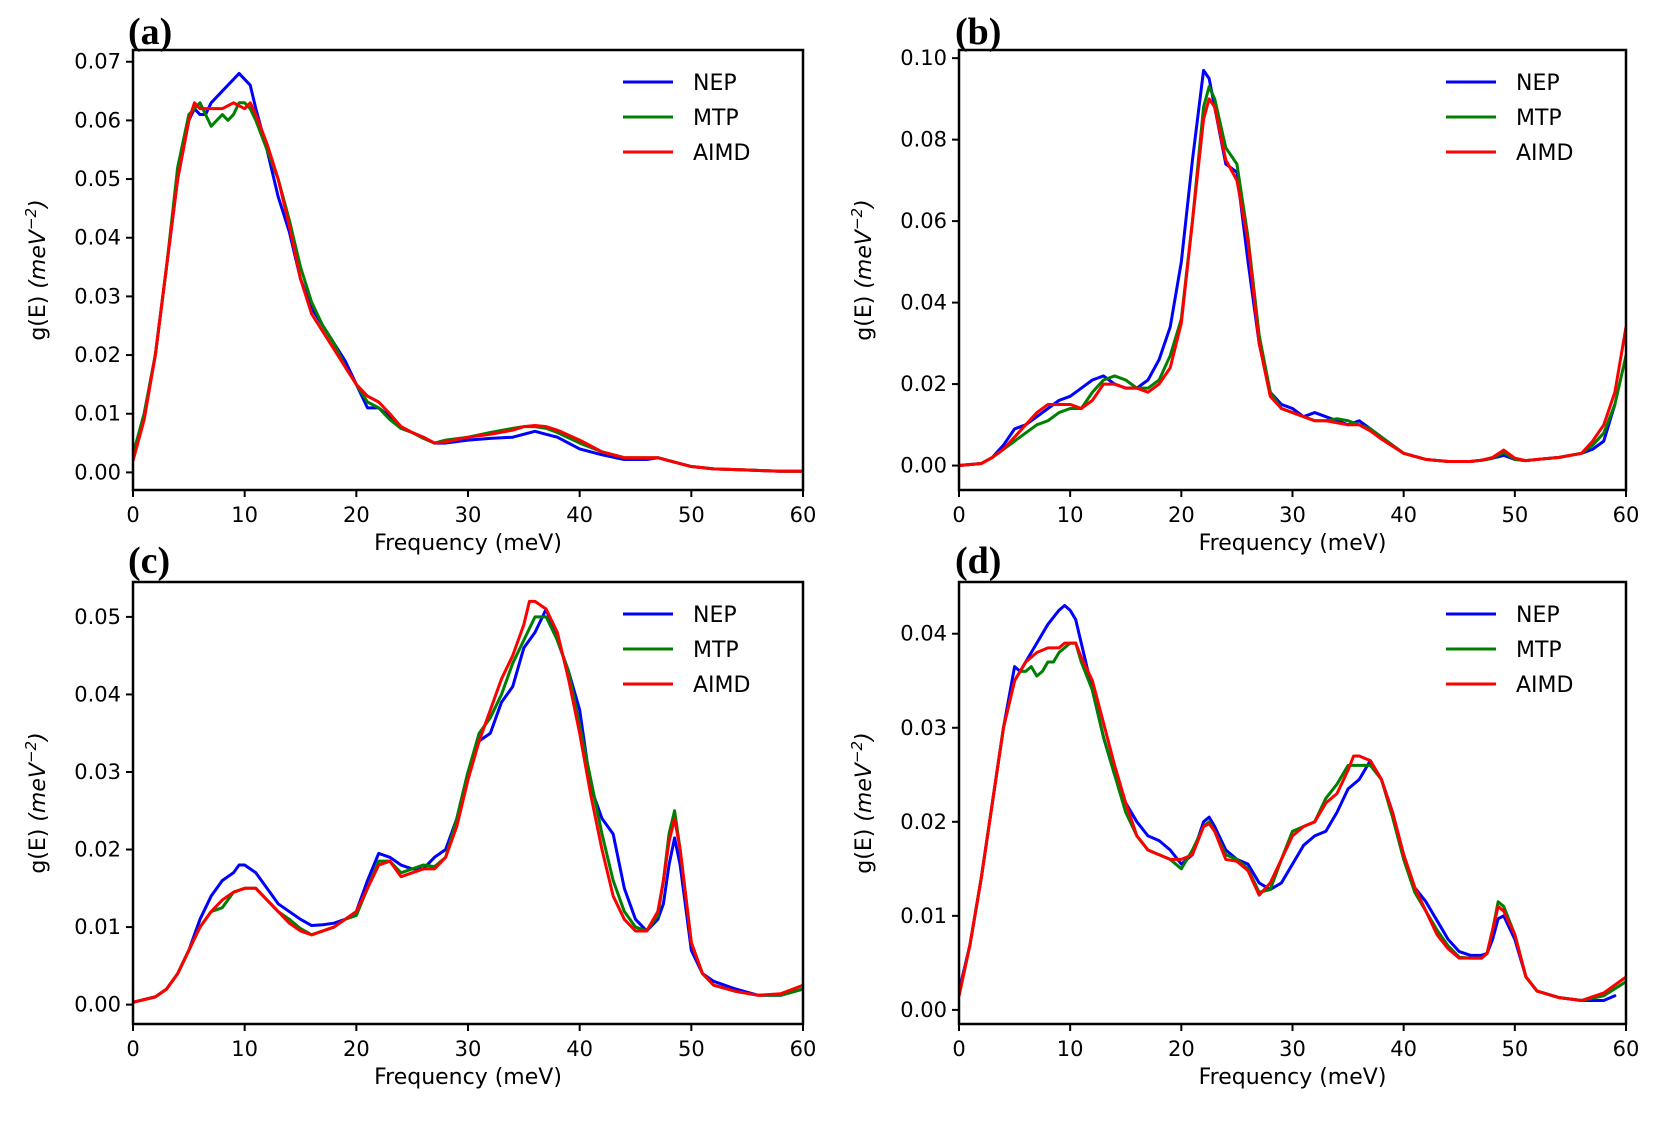 The image size is (1661, 1127). Describe the element at coordinates (923, 140) in the screenshot. I see `y-tick-label: 0.08` at that location.